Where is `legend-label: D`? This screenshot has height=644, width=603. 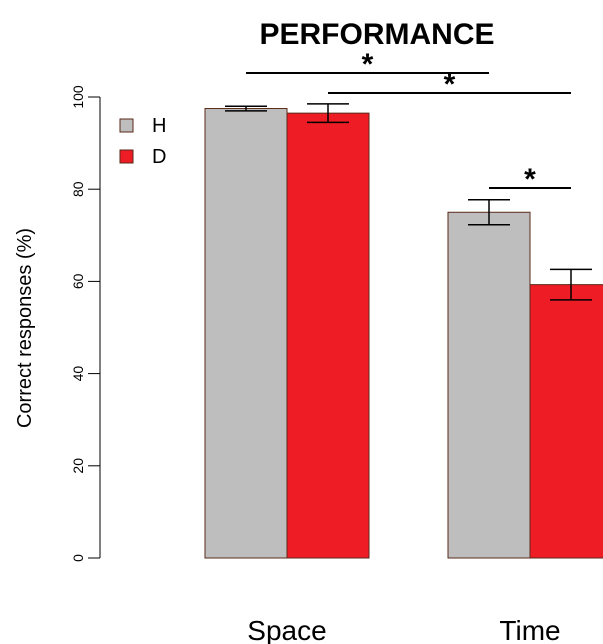 legend-label: D is located at coordinates (159, 157).